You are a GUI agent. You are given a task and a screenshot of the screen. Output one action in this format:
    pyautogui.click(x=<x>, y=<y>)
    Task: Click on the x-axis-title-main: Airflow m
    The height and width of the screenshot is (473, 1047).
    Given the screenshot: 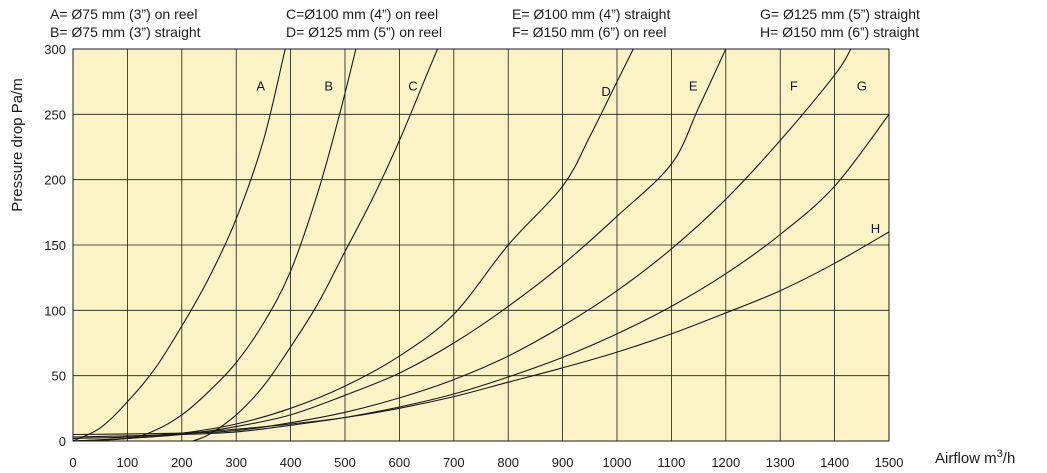 What is the action you would take?
    pyautogui.click(x=966, y=458)
    